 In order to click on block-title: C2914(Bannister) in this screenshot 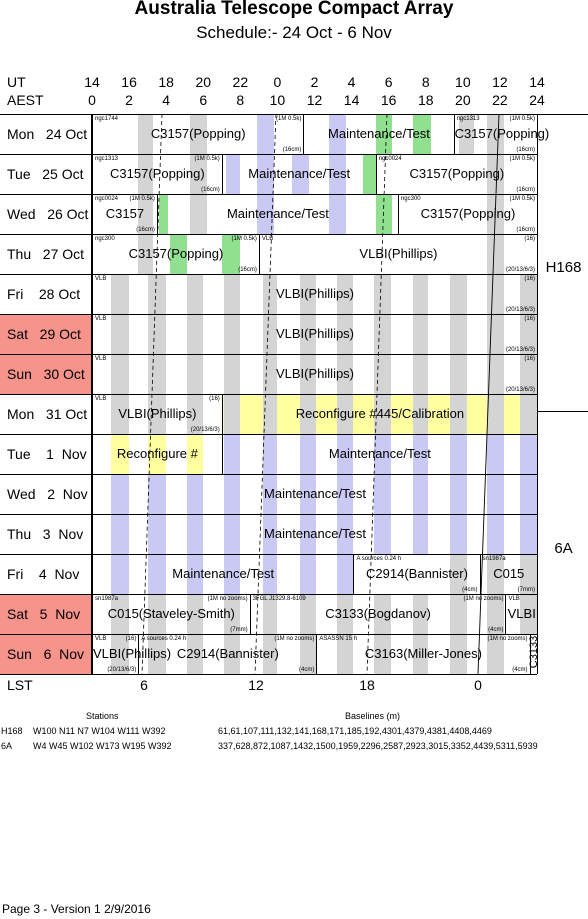, I will do `click(227, 653)`.